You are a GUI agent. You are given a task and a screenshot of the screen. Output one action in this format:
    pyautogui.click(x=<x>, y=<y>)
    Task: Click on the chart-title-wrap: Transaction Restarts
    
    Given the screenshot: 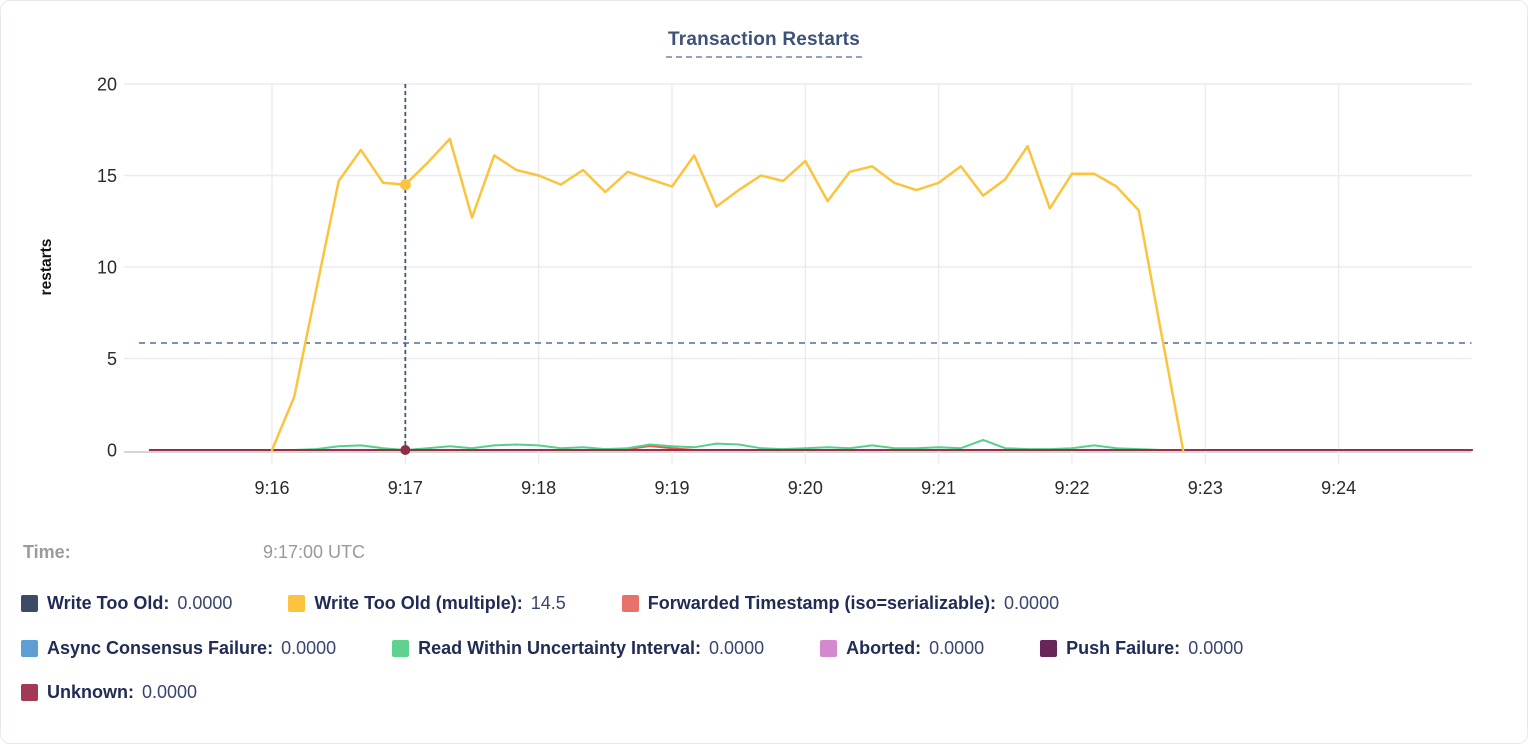 What is the action you would take?
    pyautogui.click(x=764, y=43)
    